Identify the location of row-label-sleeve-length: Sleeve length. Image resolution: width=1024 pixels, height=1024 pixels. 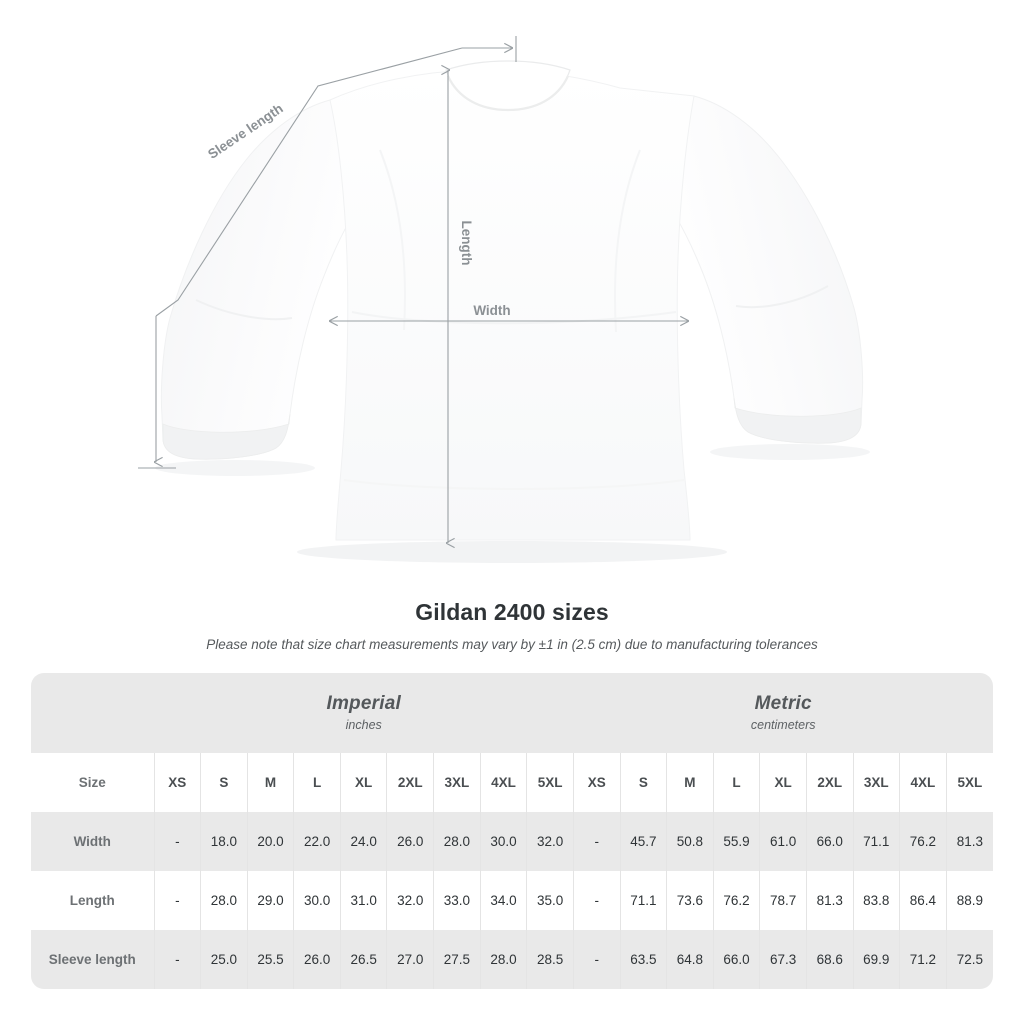
(93, 959).